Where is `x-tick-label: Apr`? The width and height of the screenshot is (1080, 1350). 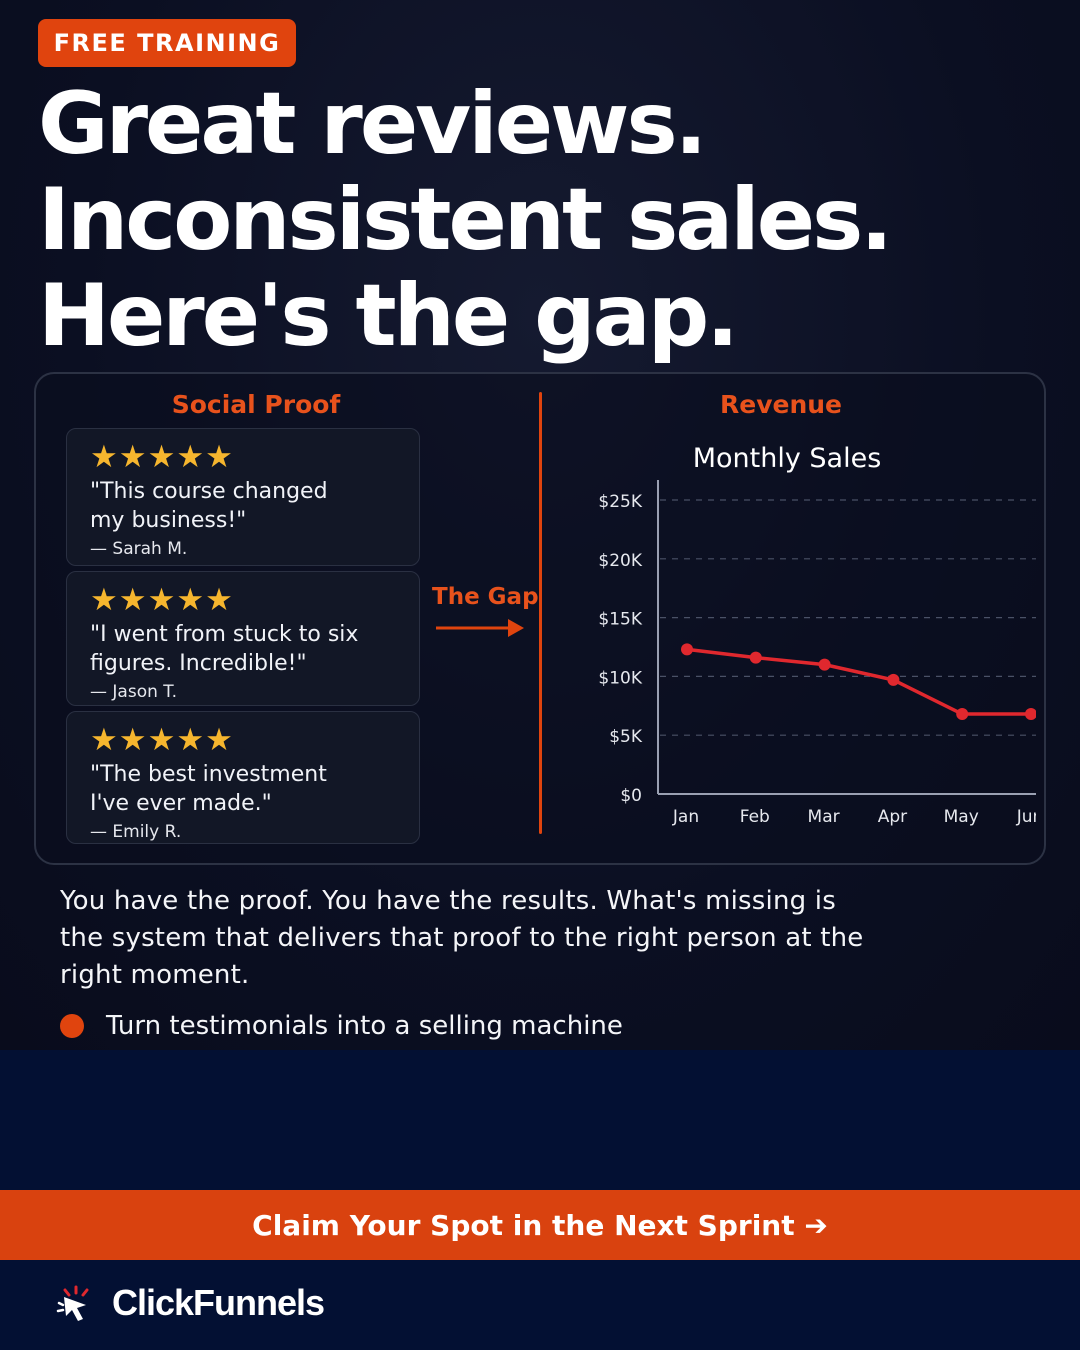
x-tick-label: Apr is located at coordinates (892, 817).